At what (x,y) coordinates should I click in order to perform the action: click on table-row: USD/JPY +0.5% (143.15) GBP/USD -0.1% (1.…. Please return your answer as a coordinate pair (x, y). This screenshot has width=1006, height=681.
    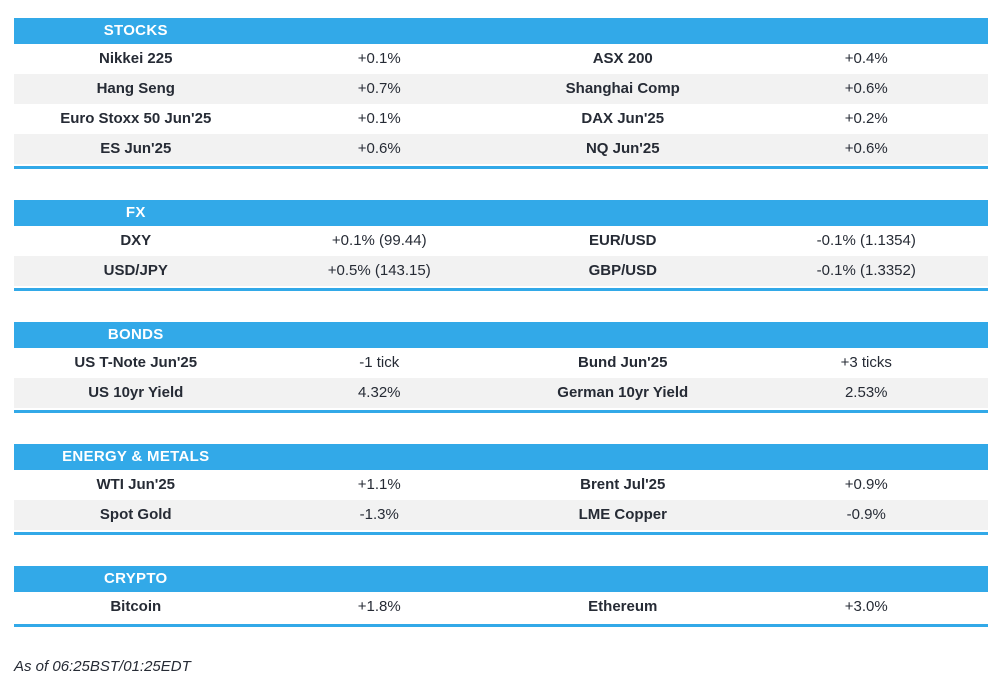
    Looking at the image, I should click on (501, 271).